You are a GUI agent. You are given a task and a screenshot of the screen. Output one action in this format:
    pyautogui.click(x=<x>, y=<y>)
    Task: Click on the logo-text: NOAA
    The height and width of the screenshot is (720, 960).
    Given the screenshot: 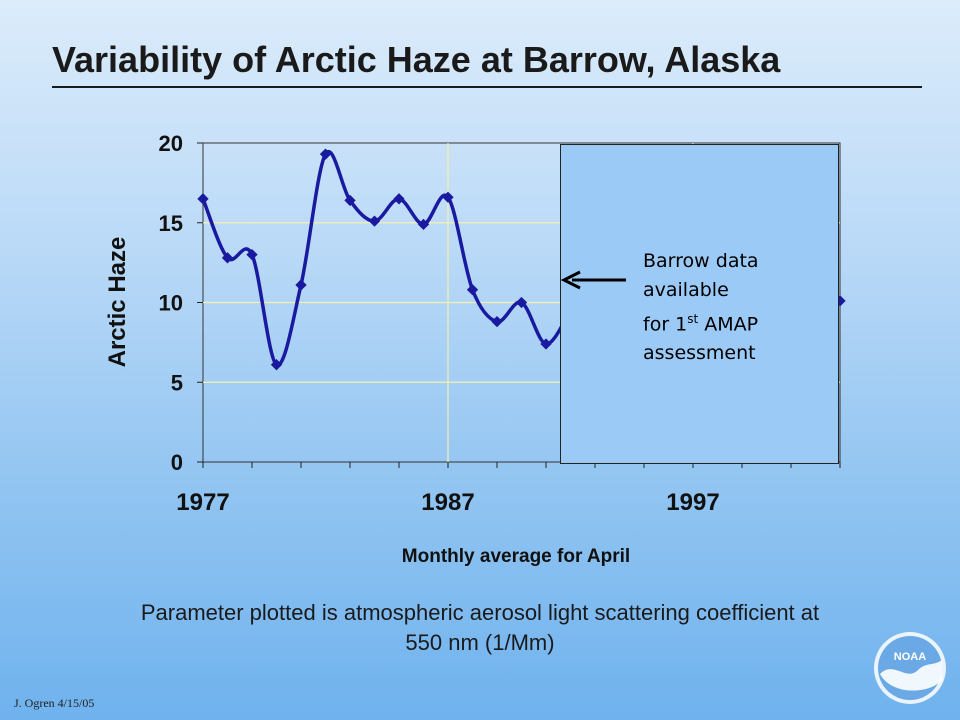 What is the action you would take?
    pyautogui.click(x=910, y=657)
    